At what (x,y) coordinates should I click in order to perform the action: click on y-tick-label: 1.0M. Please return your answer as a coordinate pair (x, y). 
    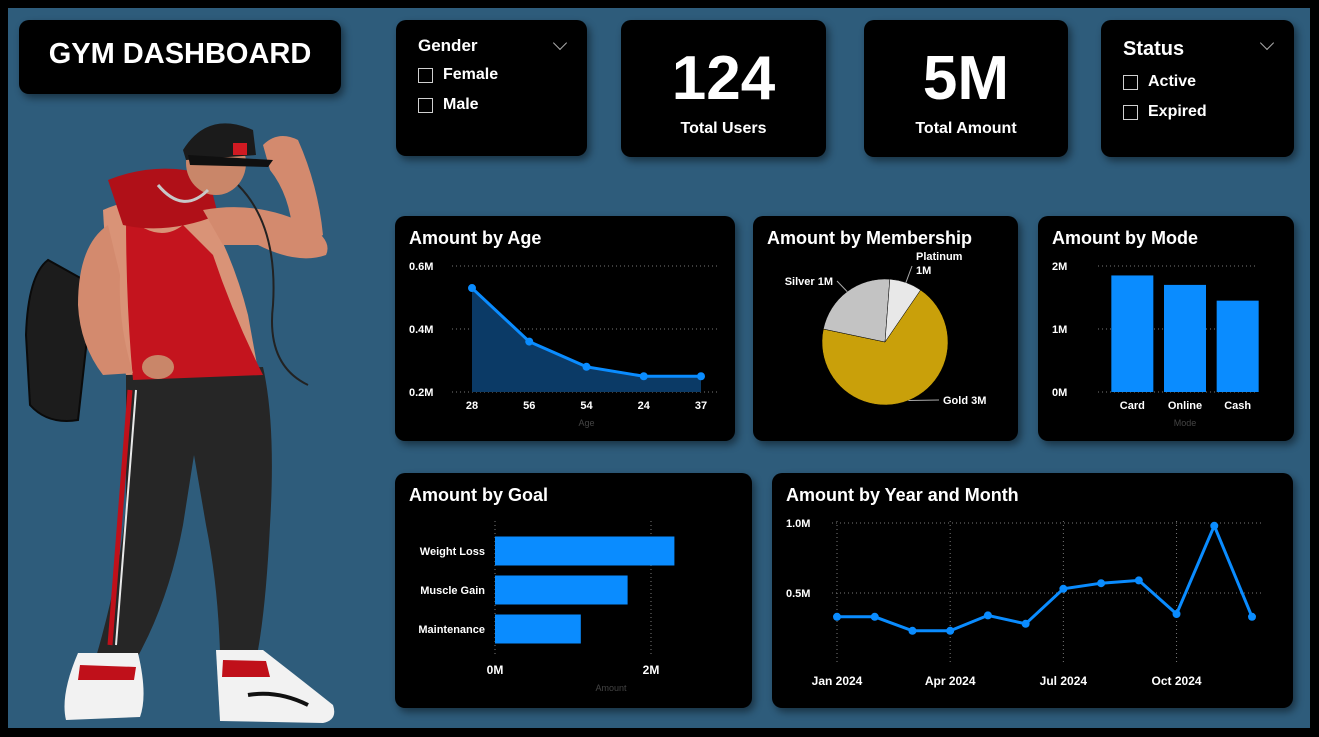
    Looking at the image, I should click on (798, 524).